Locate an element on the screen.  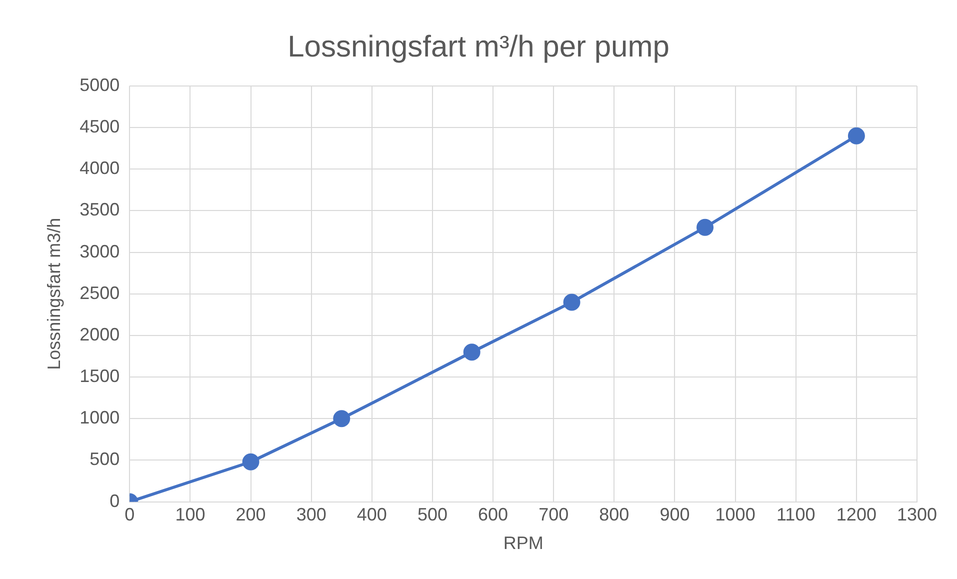
y-tick-label: 1500 is located at coordinates (100, 376).